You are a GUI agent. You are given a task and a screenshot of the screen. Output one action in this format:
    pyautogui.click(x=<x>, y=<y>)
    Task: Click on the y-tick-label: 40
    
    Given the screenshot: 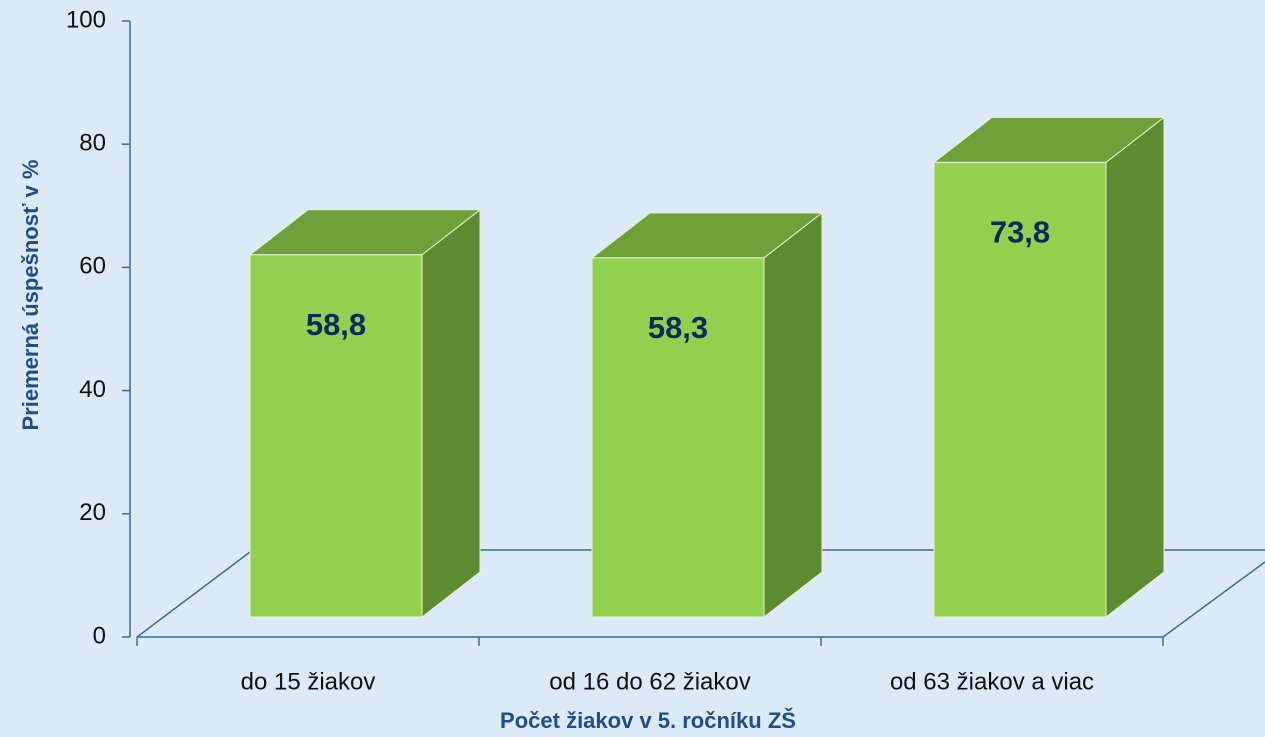 What is the action you would take?
    pyautogui.click(x=92, y=389)
    